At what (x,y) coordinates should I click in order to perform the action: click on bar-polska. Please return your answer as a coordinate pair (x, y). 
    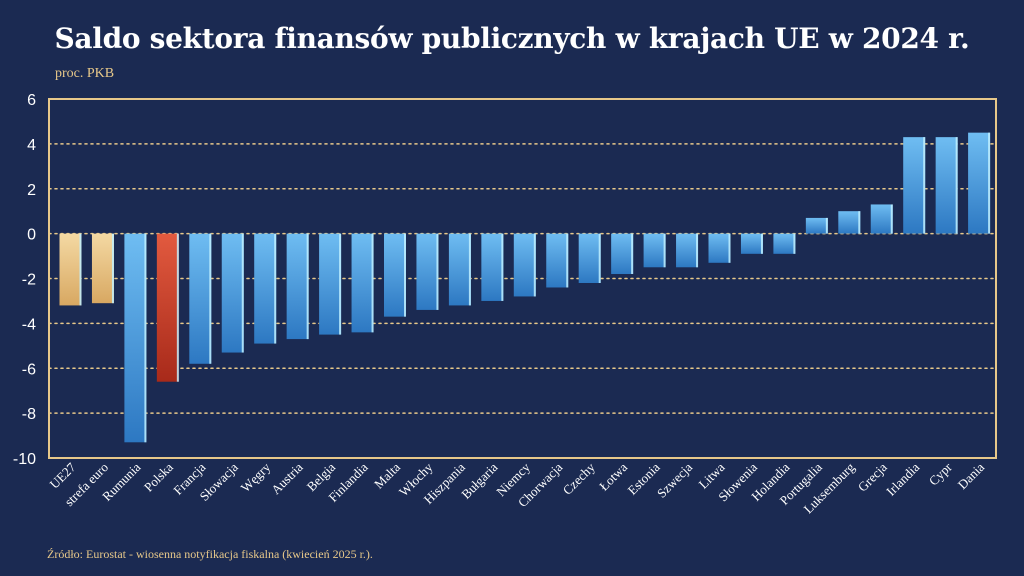
    Looking at the image, I should click on (167, 307).